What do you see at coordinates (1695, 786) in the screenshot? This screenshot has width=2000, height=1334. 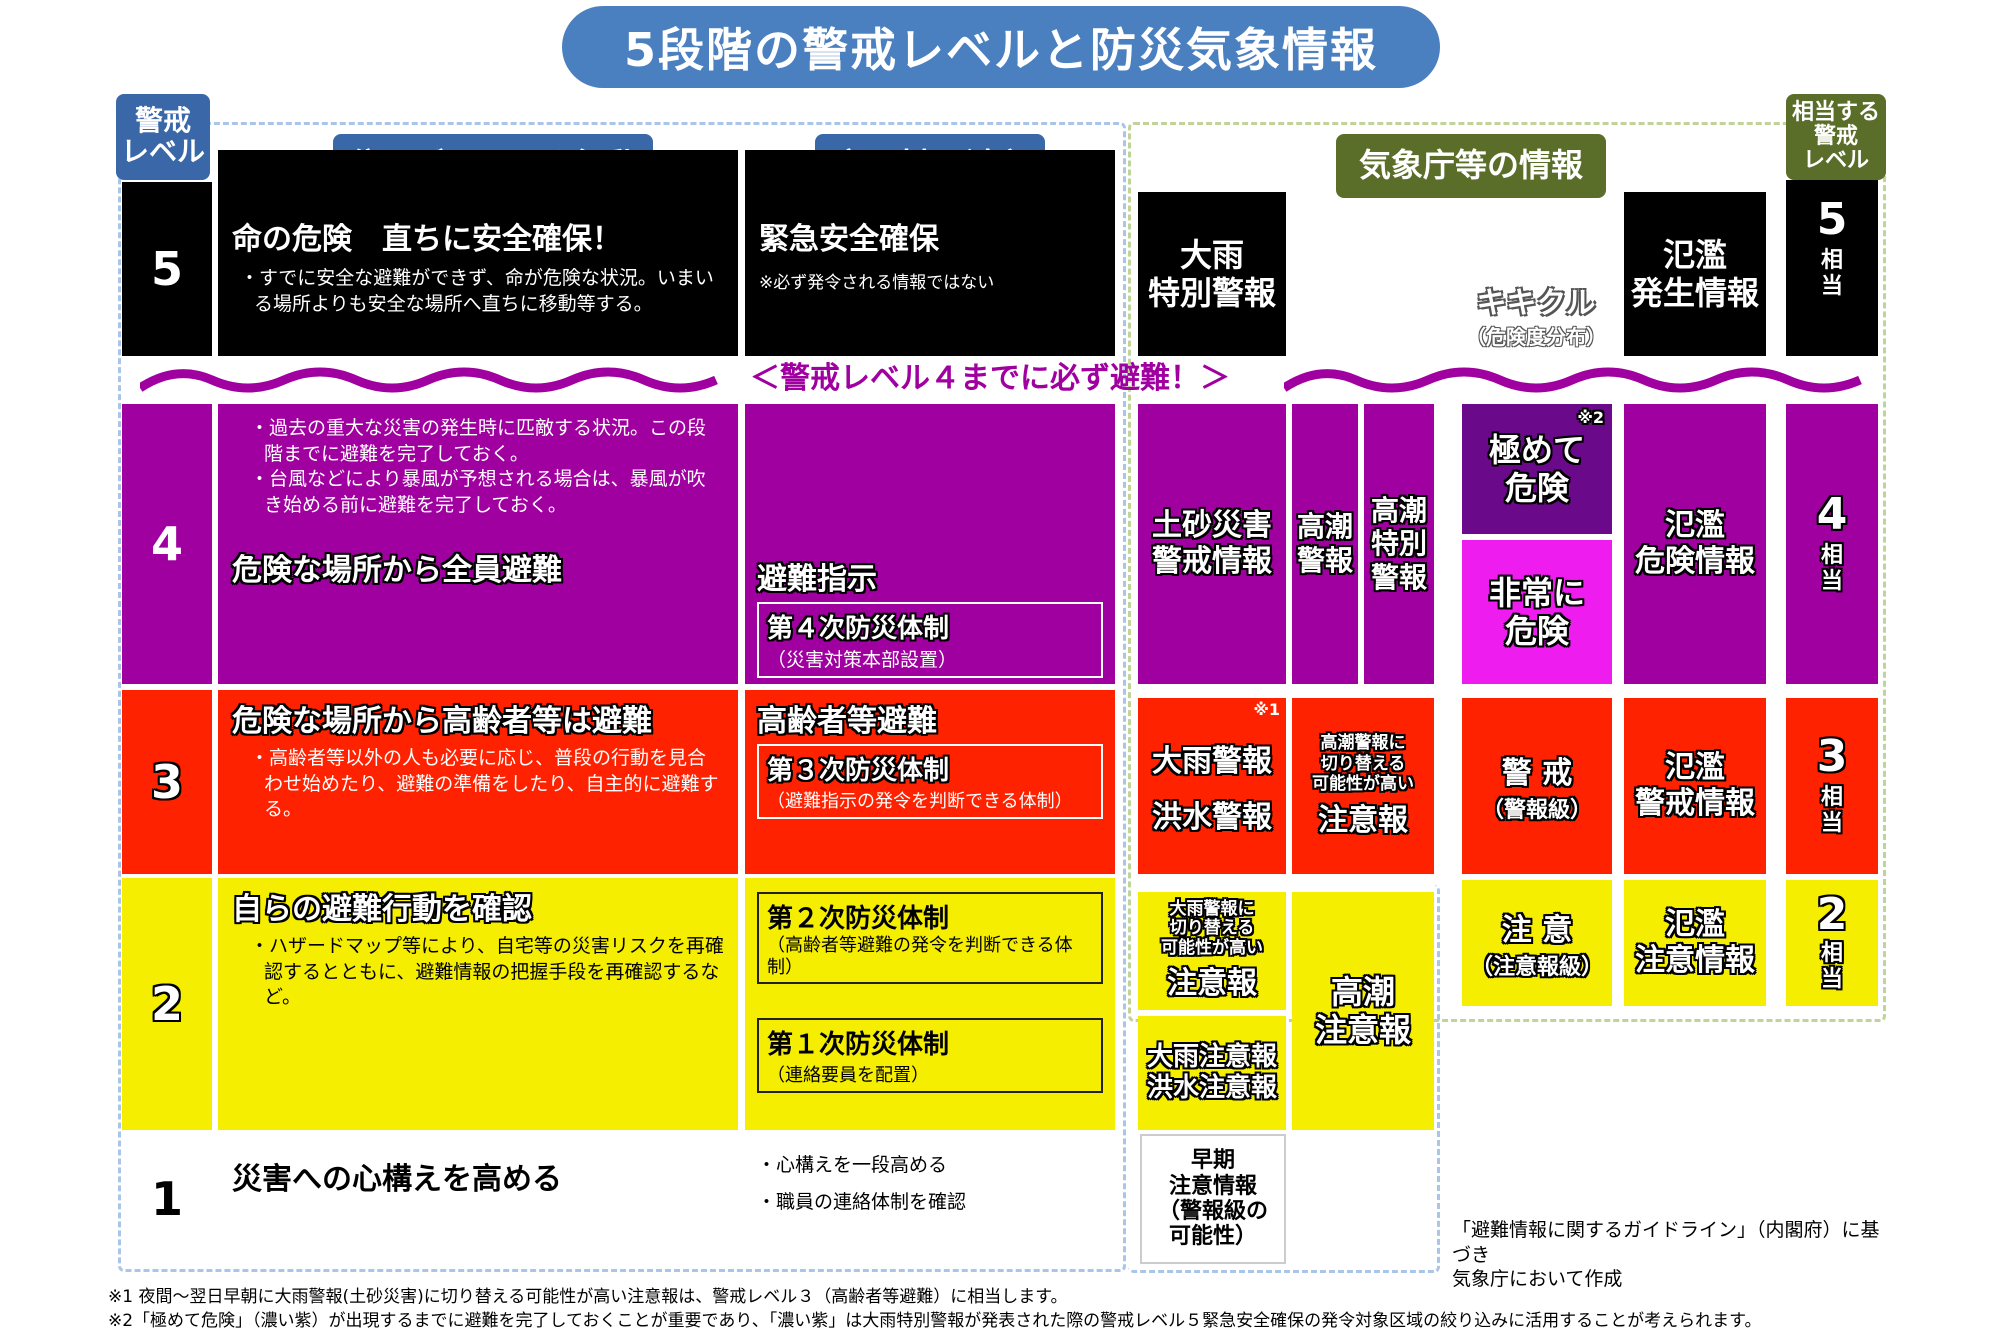 I see `flood-warning-info: 氾濫 警戒情報` at bounding box center [1695, 786].